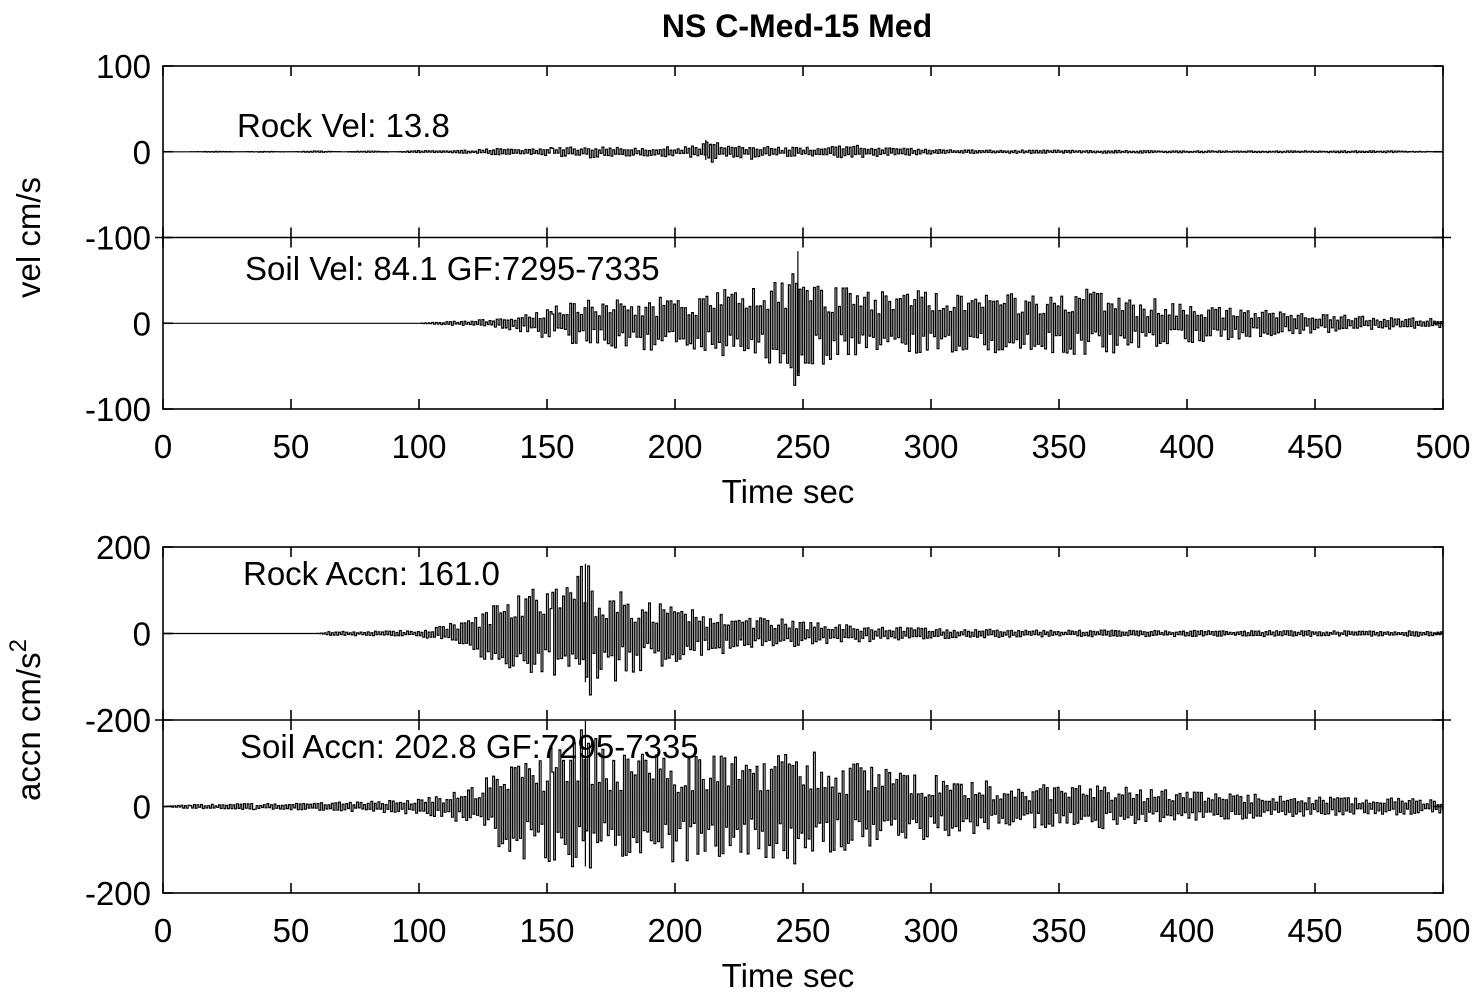  I want to click on figure-title: NS C-Med-15 Med, so click(797, 26).